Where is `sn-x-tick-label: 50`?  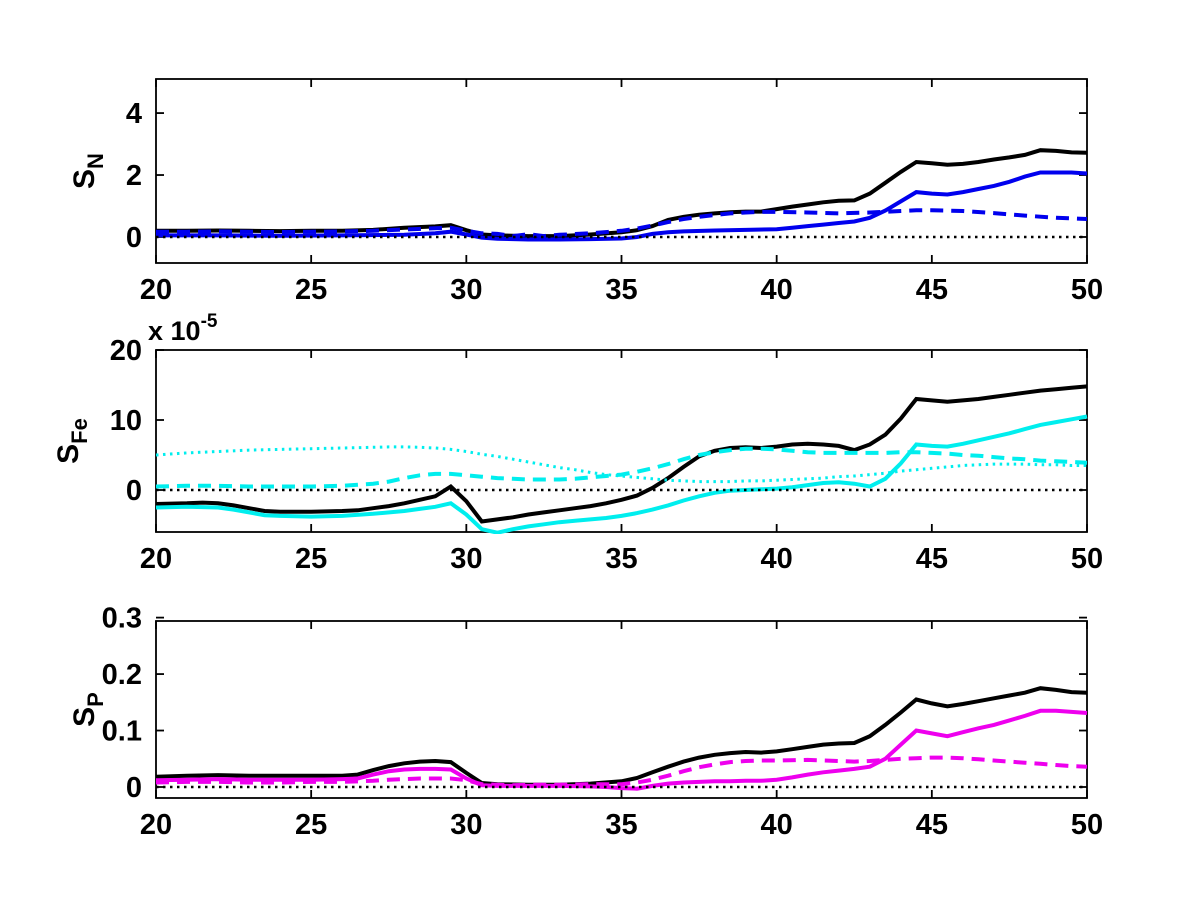
sn-x-tick-label: 50 is located at coordinates (1087, 290).